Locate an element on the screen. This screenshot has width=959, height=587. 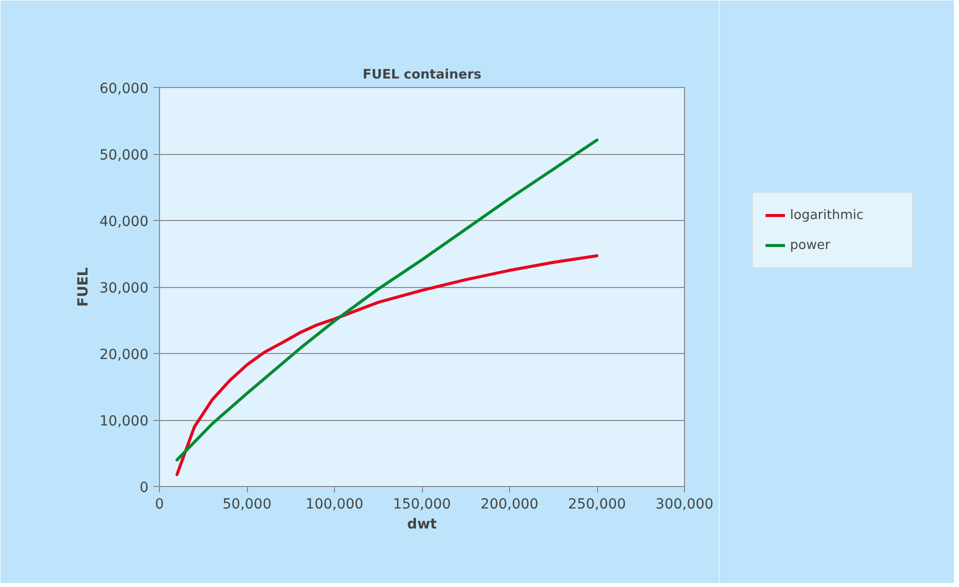
legend-label: power is located at coordinates (811, 245).